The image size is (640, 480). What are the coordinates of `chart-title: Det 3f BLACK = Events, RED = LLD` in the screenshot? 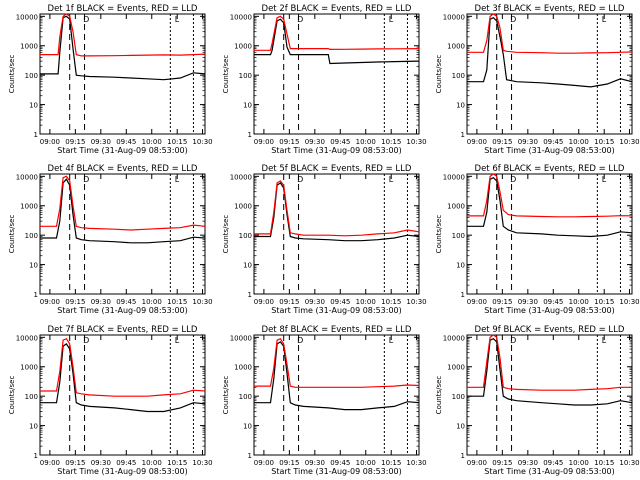 It's located at (550, 9).